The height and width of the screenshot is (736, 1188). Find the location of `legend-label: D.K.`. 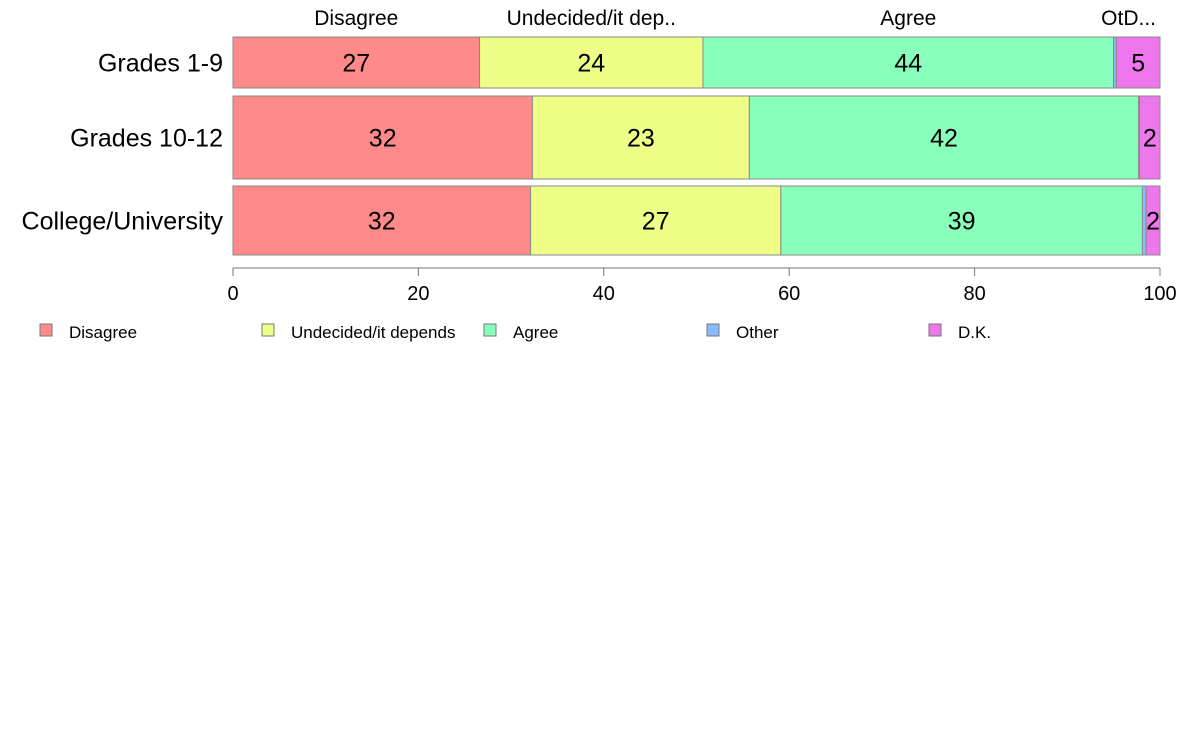

legend-label: D.K. is located at coordinates (974, 332).